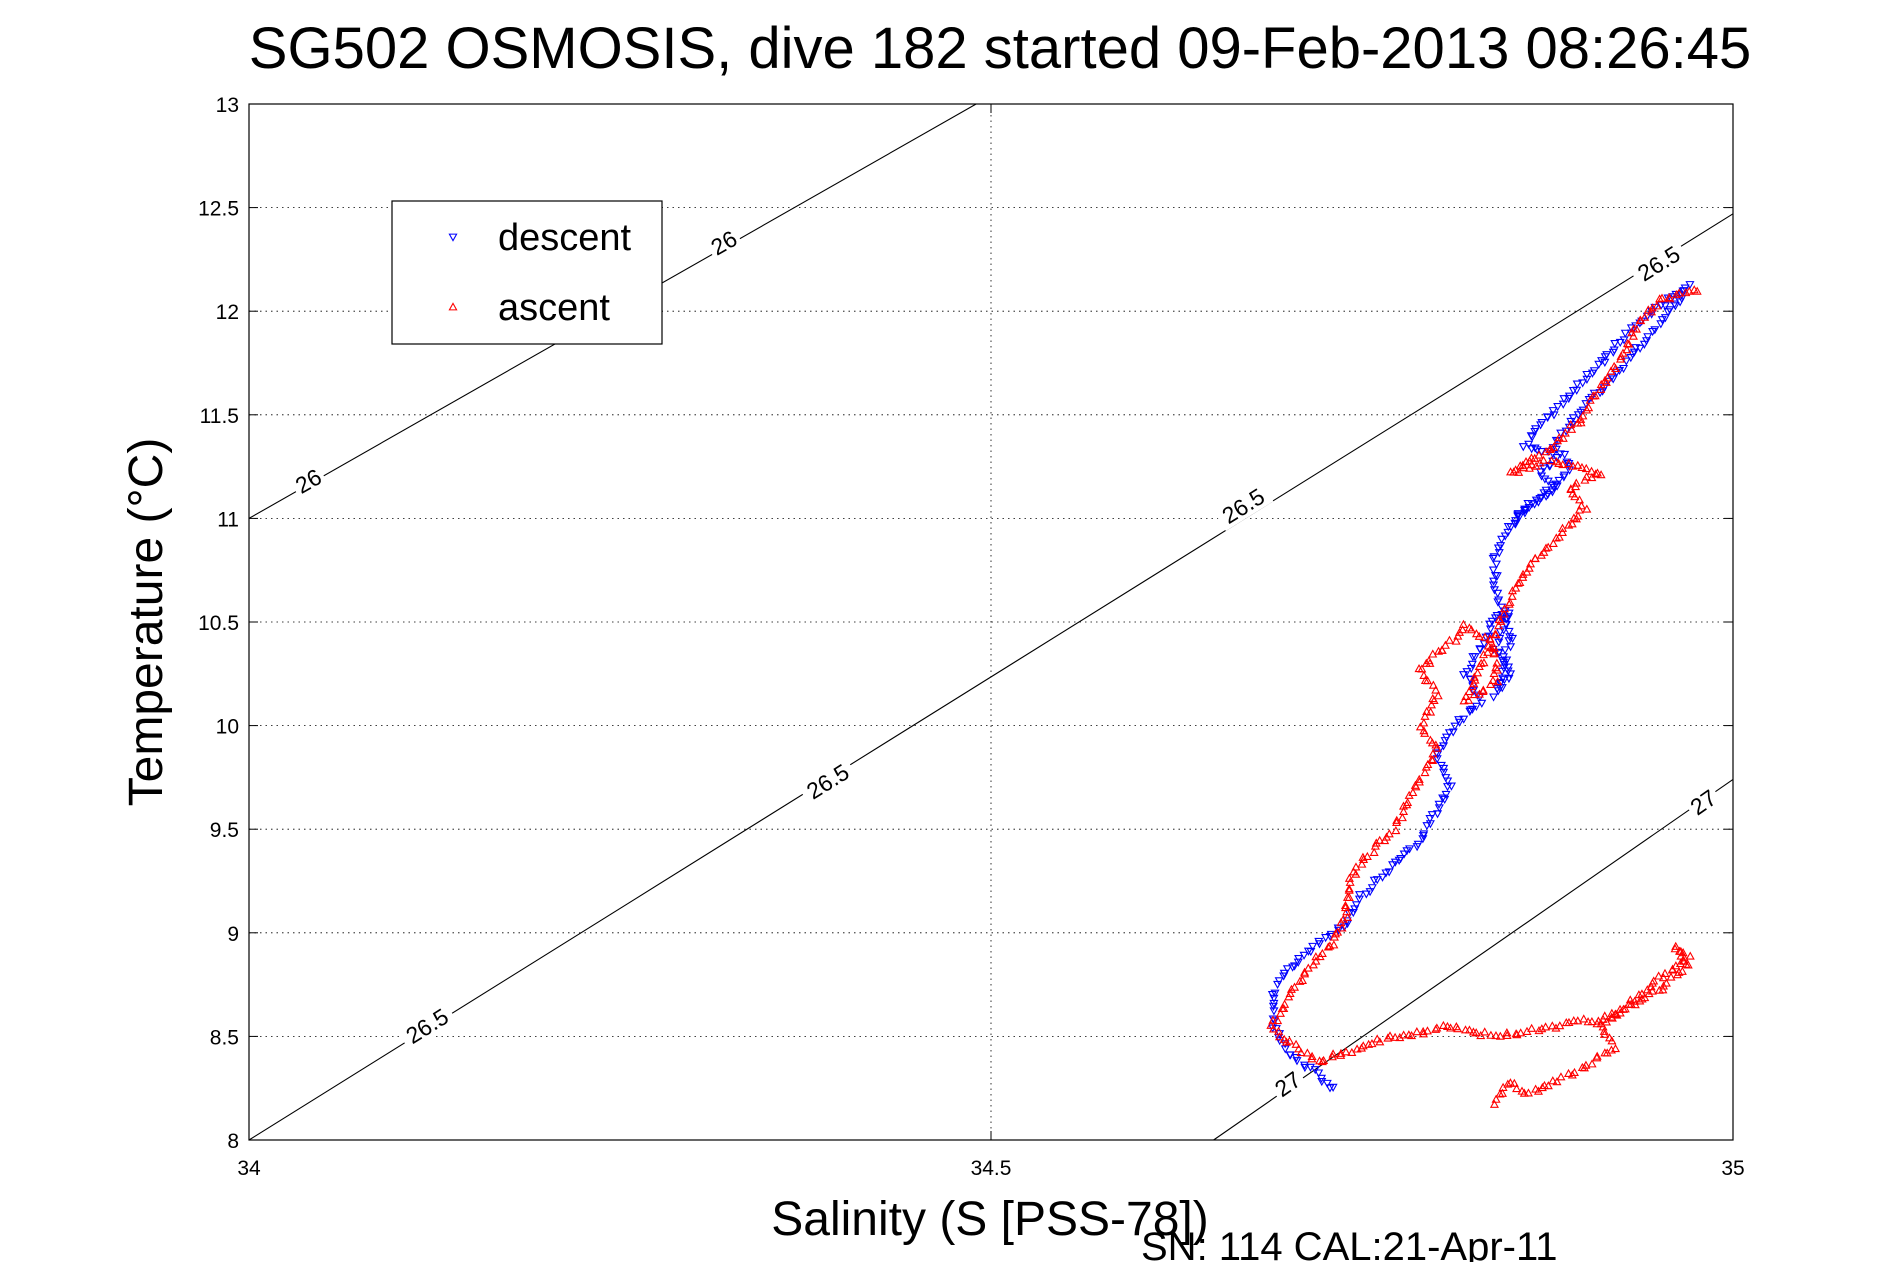 Image resolution: width=1891 pixels, height=1262 pixels. What do you see at coordinates (527, 272) in the screenshot?
I see `legend-box` at bounding box center [527, 272].